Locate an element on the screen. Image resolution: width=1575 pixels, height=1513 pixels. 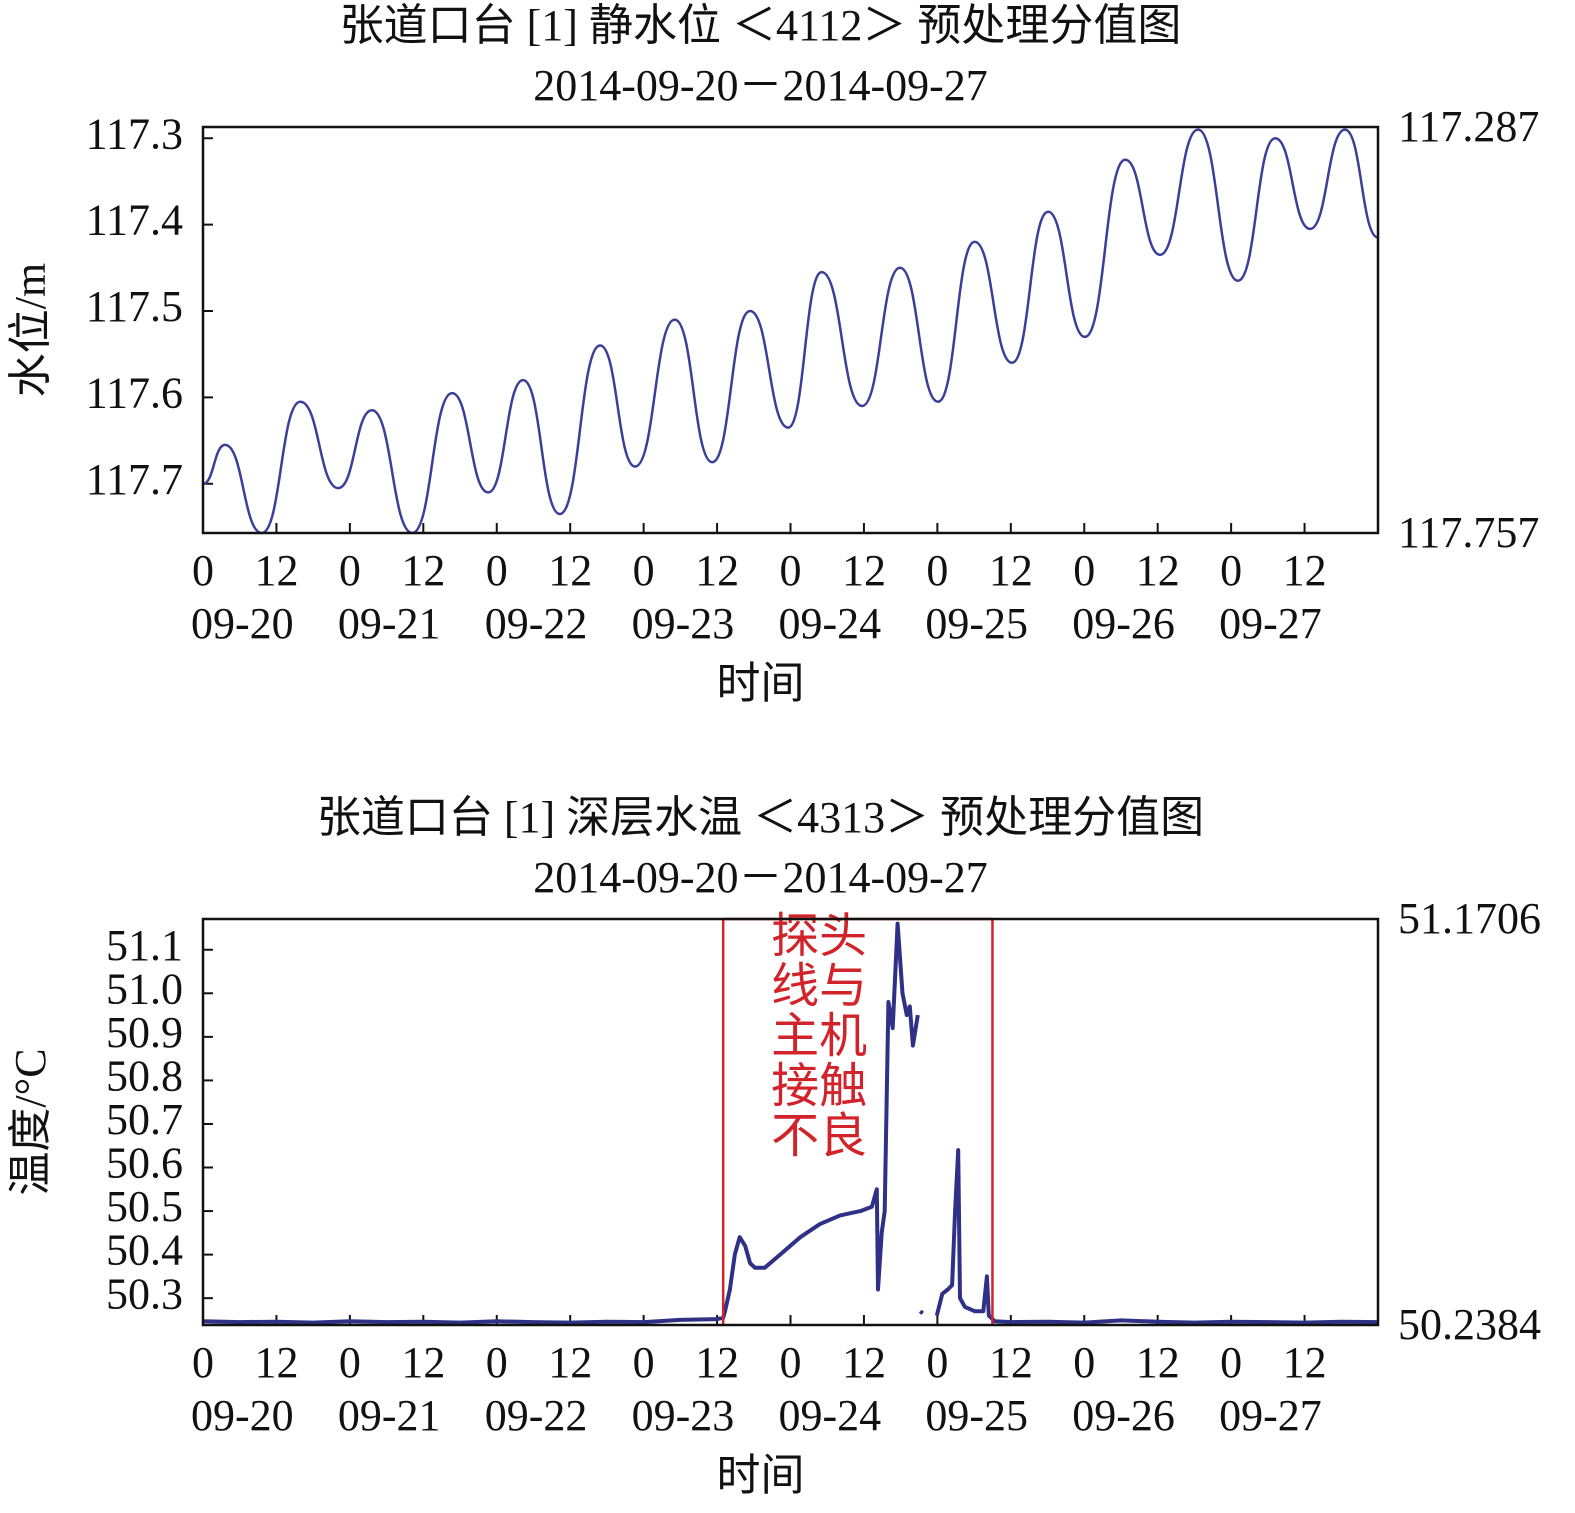
y-tick-label: 50.6 is located at coordinates (144, 1163).